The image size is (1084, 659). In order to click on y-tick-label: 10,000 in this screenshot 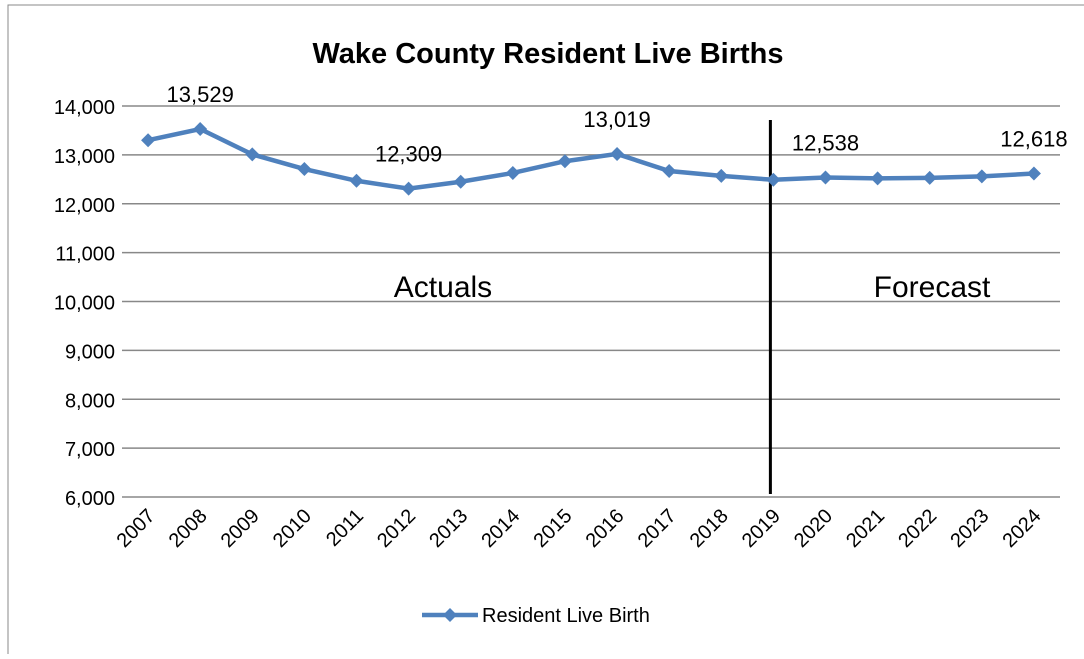, I will do `click(84, 304)`.